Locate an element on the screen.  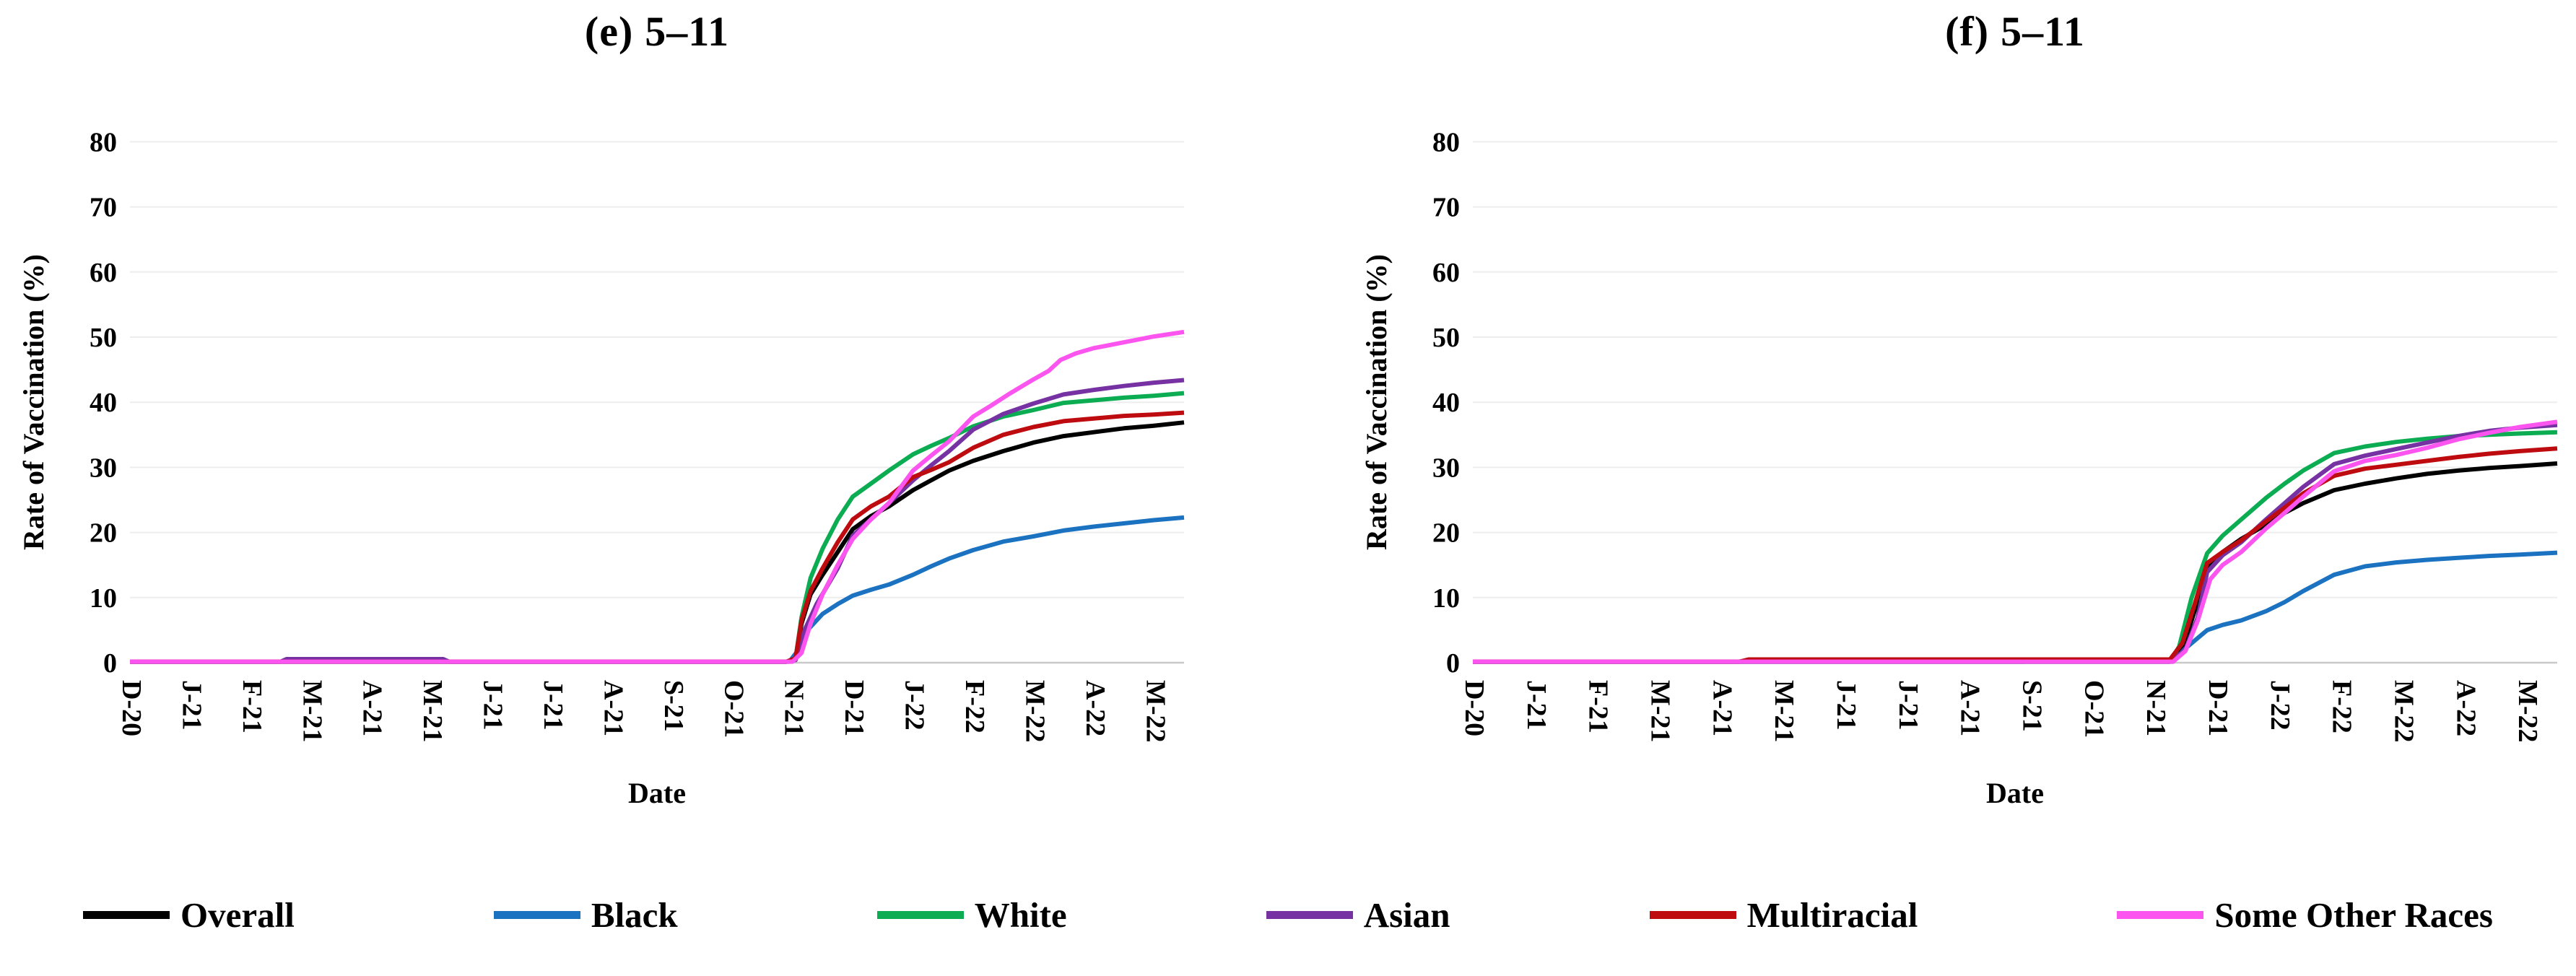
chart-title-marker-e: (e) is located at coordinates (609, 31).